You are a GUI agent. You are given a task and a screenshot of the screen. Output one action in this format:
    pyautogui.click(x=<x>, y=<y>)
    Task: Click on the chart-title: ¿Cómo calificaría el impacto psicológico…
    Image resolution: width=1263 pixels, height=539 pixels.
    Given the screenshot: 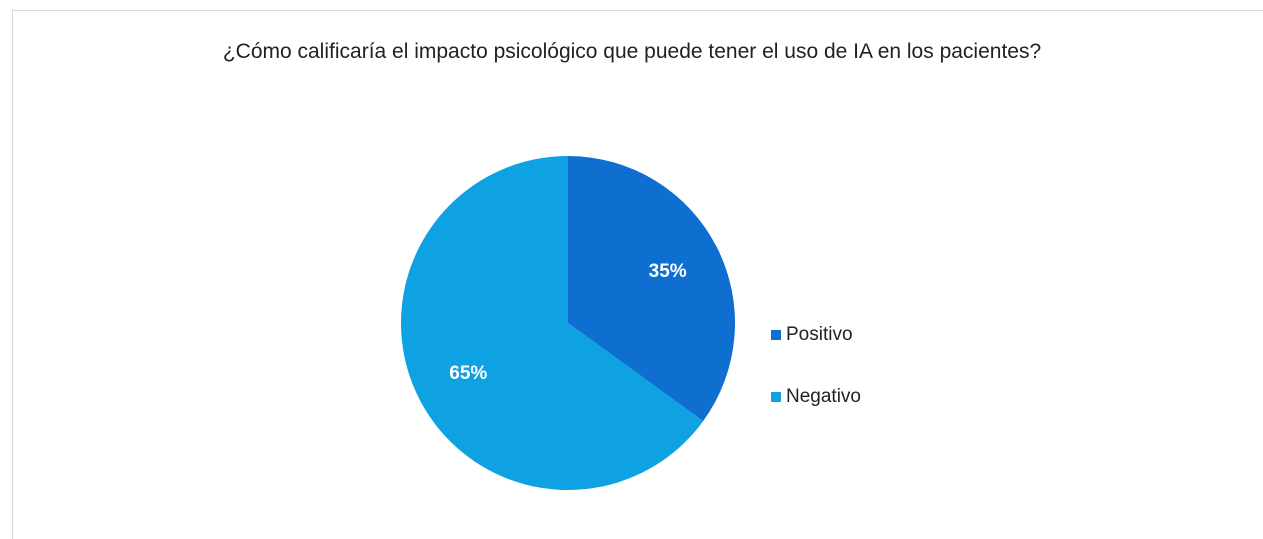 What is the action you would take?
    pyautogui.click(x=632, y=51)
    